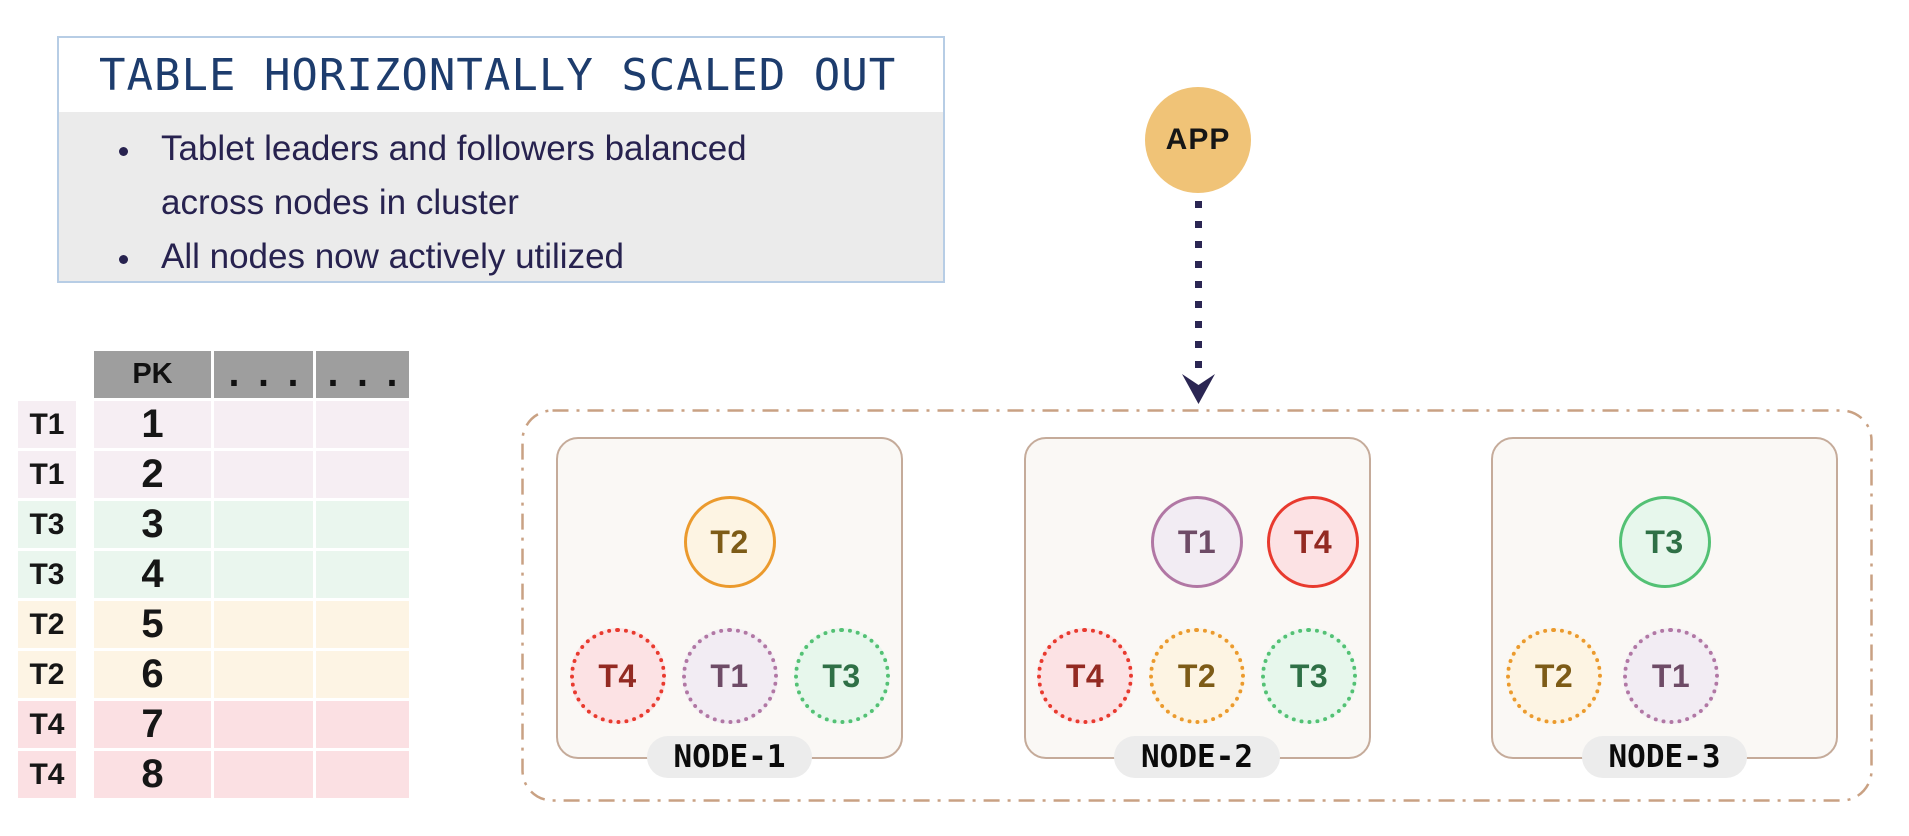 This screenshot has width=1909, height=836. Describe the element at coordinates (1313, 542) in the screenshot. I see `leader-tablet-t4: T4` at that location.